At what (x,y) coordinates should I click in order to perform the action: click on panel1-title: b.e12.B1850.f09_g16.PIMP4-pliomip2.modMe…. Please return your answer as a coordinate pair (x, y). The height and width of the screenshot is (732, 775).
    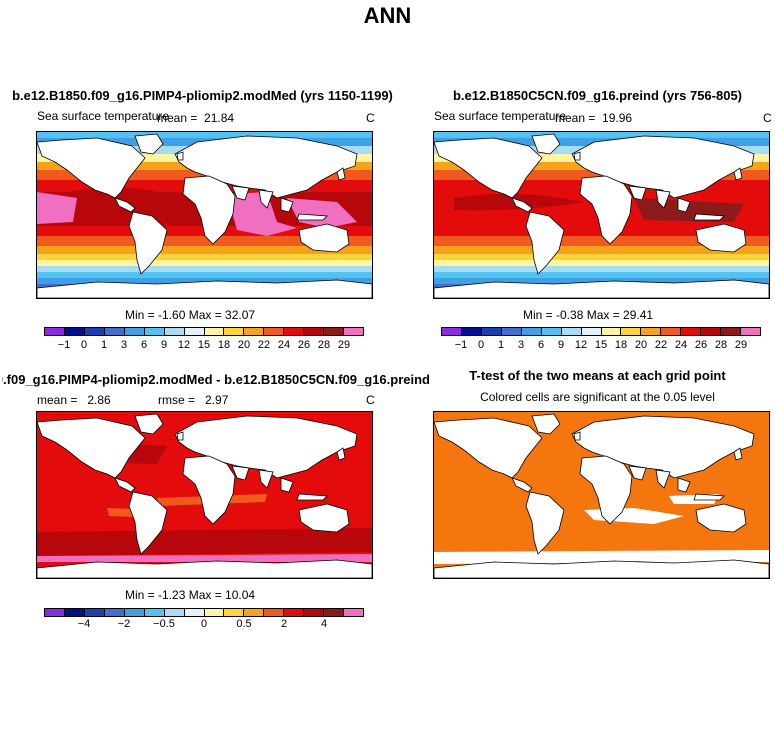
    Looking at the image, I should click on (202, 95).